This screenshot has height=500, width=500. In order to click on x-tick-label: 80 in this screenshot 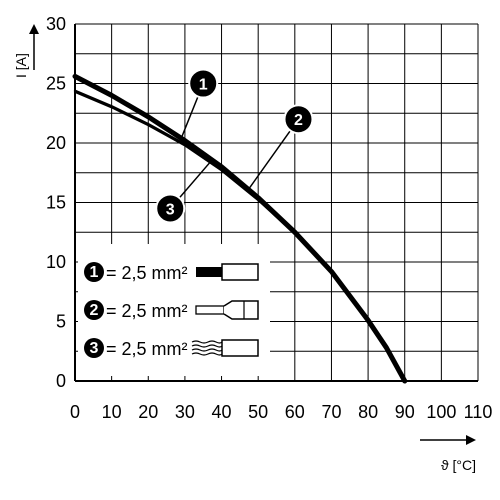, I will do `click(368, 412)`.